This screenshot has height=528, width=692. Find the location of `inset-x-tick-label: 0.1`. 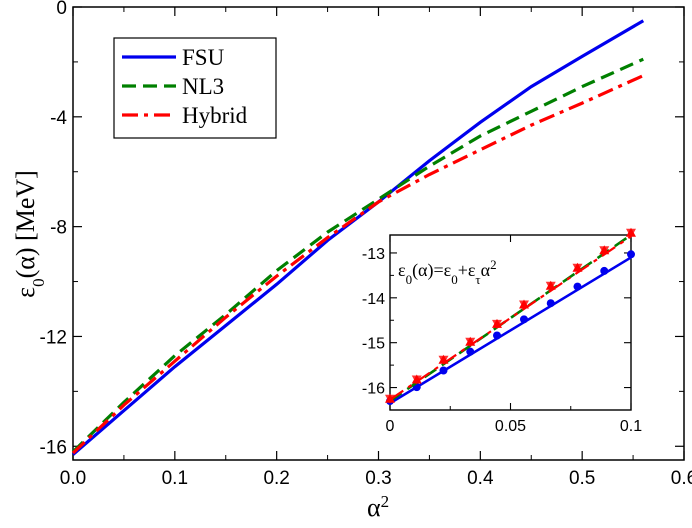

inset-x-tick-label: 0.1 is located at coordinates (631, 426).